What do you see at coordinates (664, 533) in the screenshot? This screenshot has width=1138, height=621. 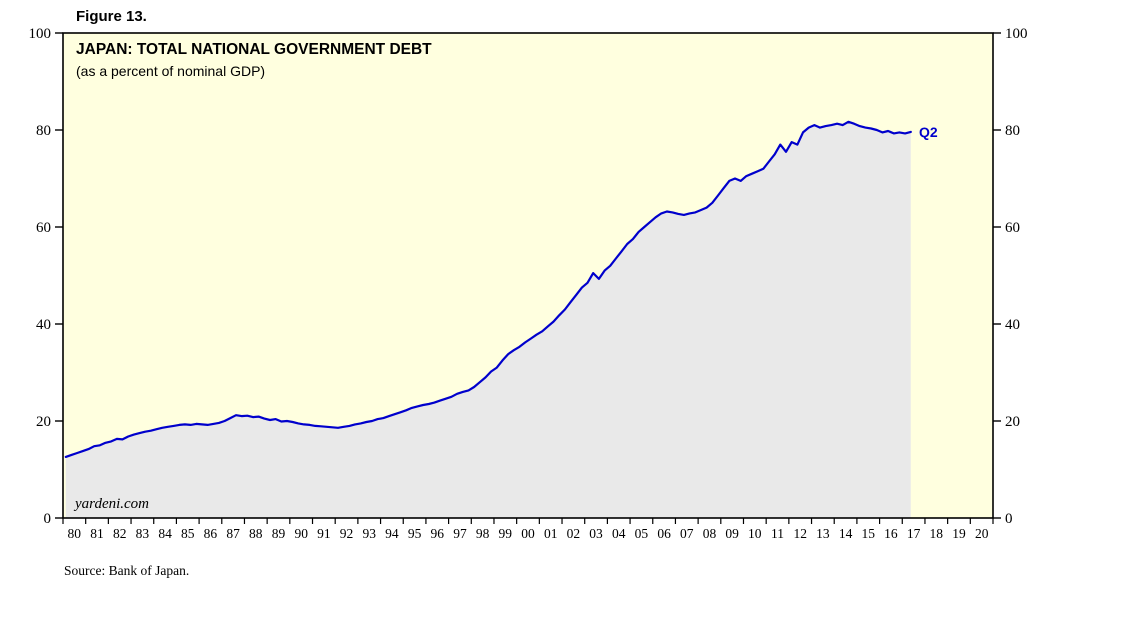 I see `x-axis-label: 06` at bounding box center [664, 533].